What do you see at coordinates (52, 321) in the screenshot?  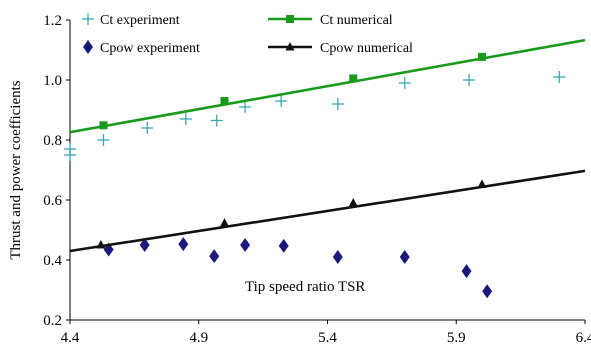 I see `y-tick-label: 0.2` at bounding box center [52, 321].